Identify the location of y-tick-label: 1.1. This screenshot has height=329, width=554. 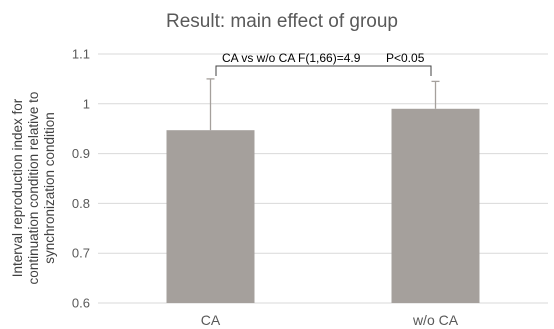
(81, 54).